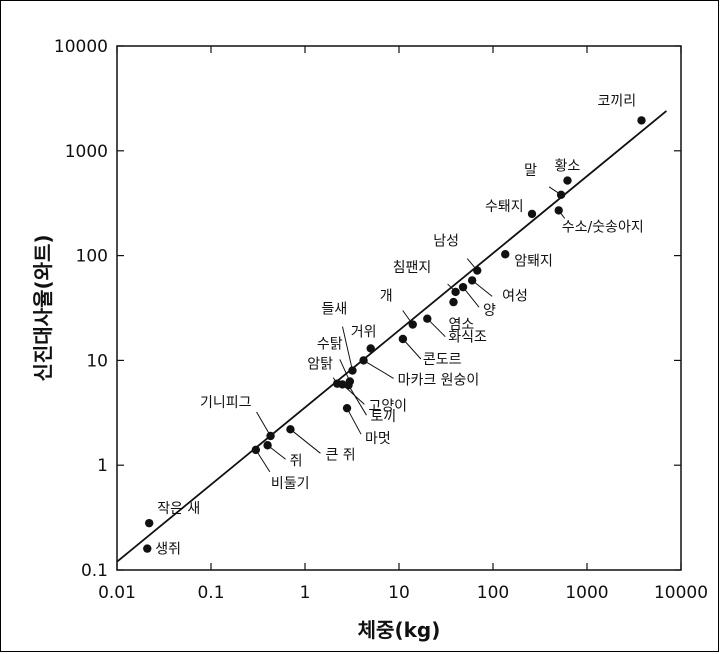 The width and height of the screenshot is (721, 654). What do you see at coordinates (320, 365) in the screenshot?
I see `point-label: 암탉` at bounding box center [320, 365].